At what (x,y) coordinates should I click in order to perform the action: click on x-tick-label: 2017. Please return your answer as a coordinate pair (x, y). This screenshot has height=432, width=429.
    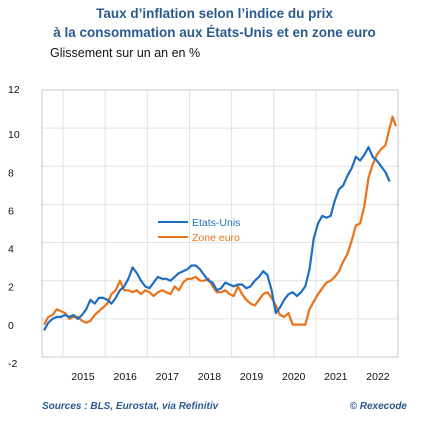
    Looking at the image, I should click on (168, 377).